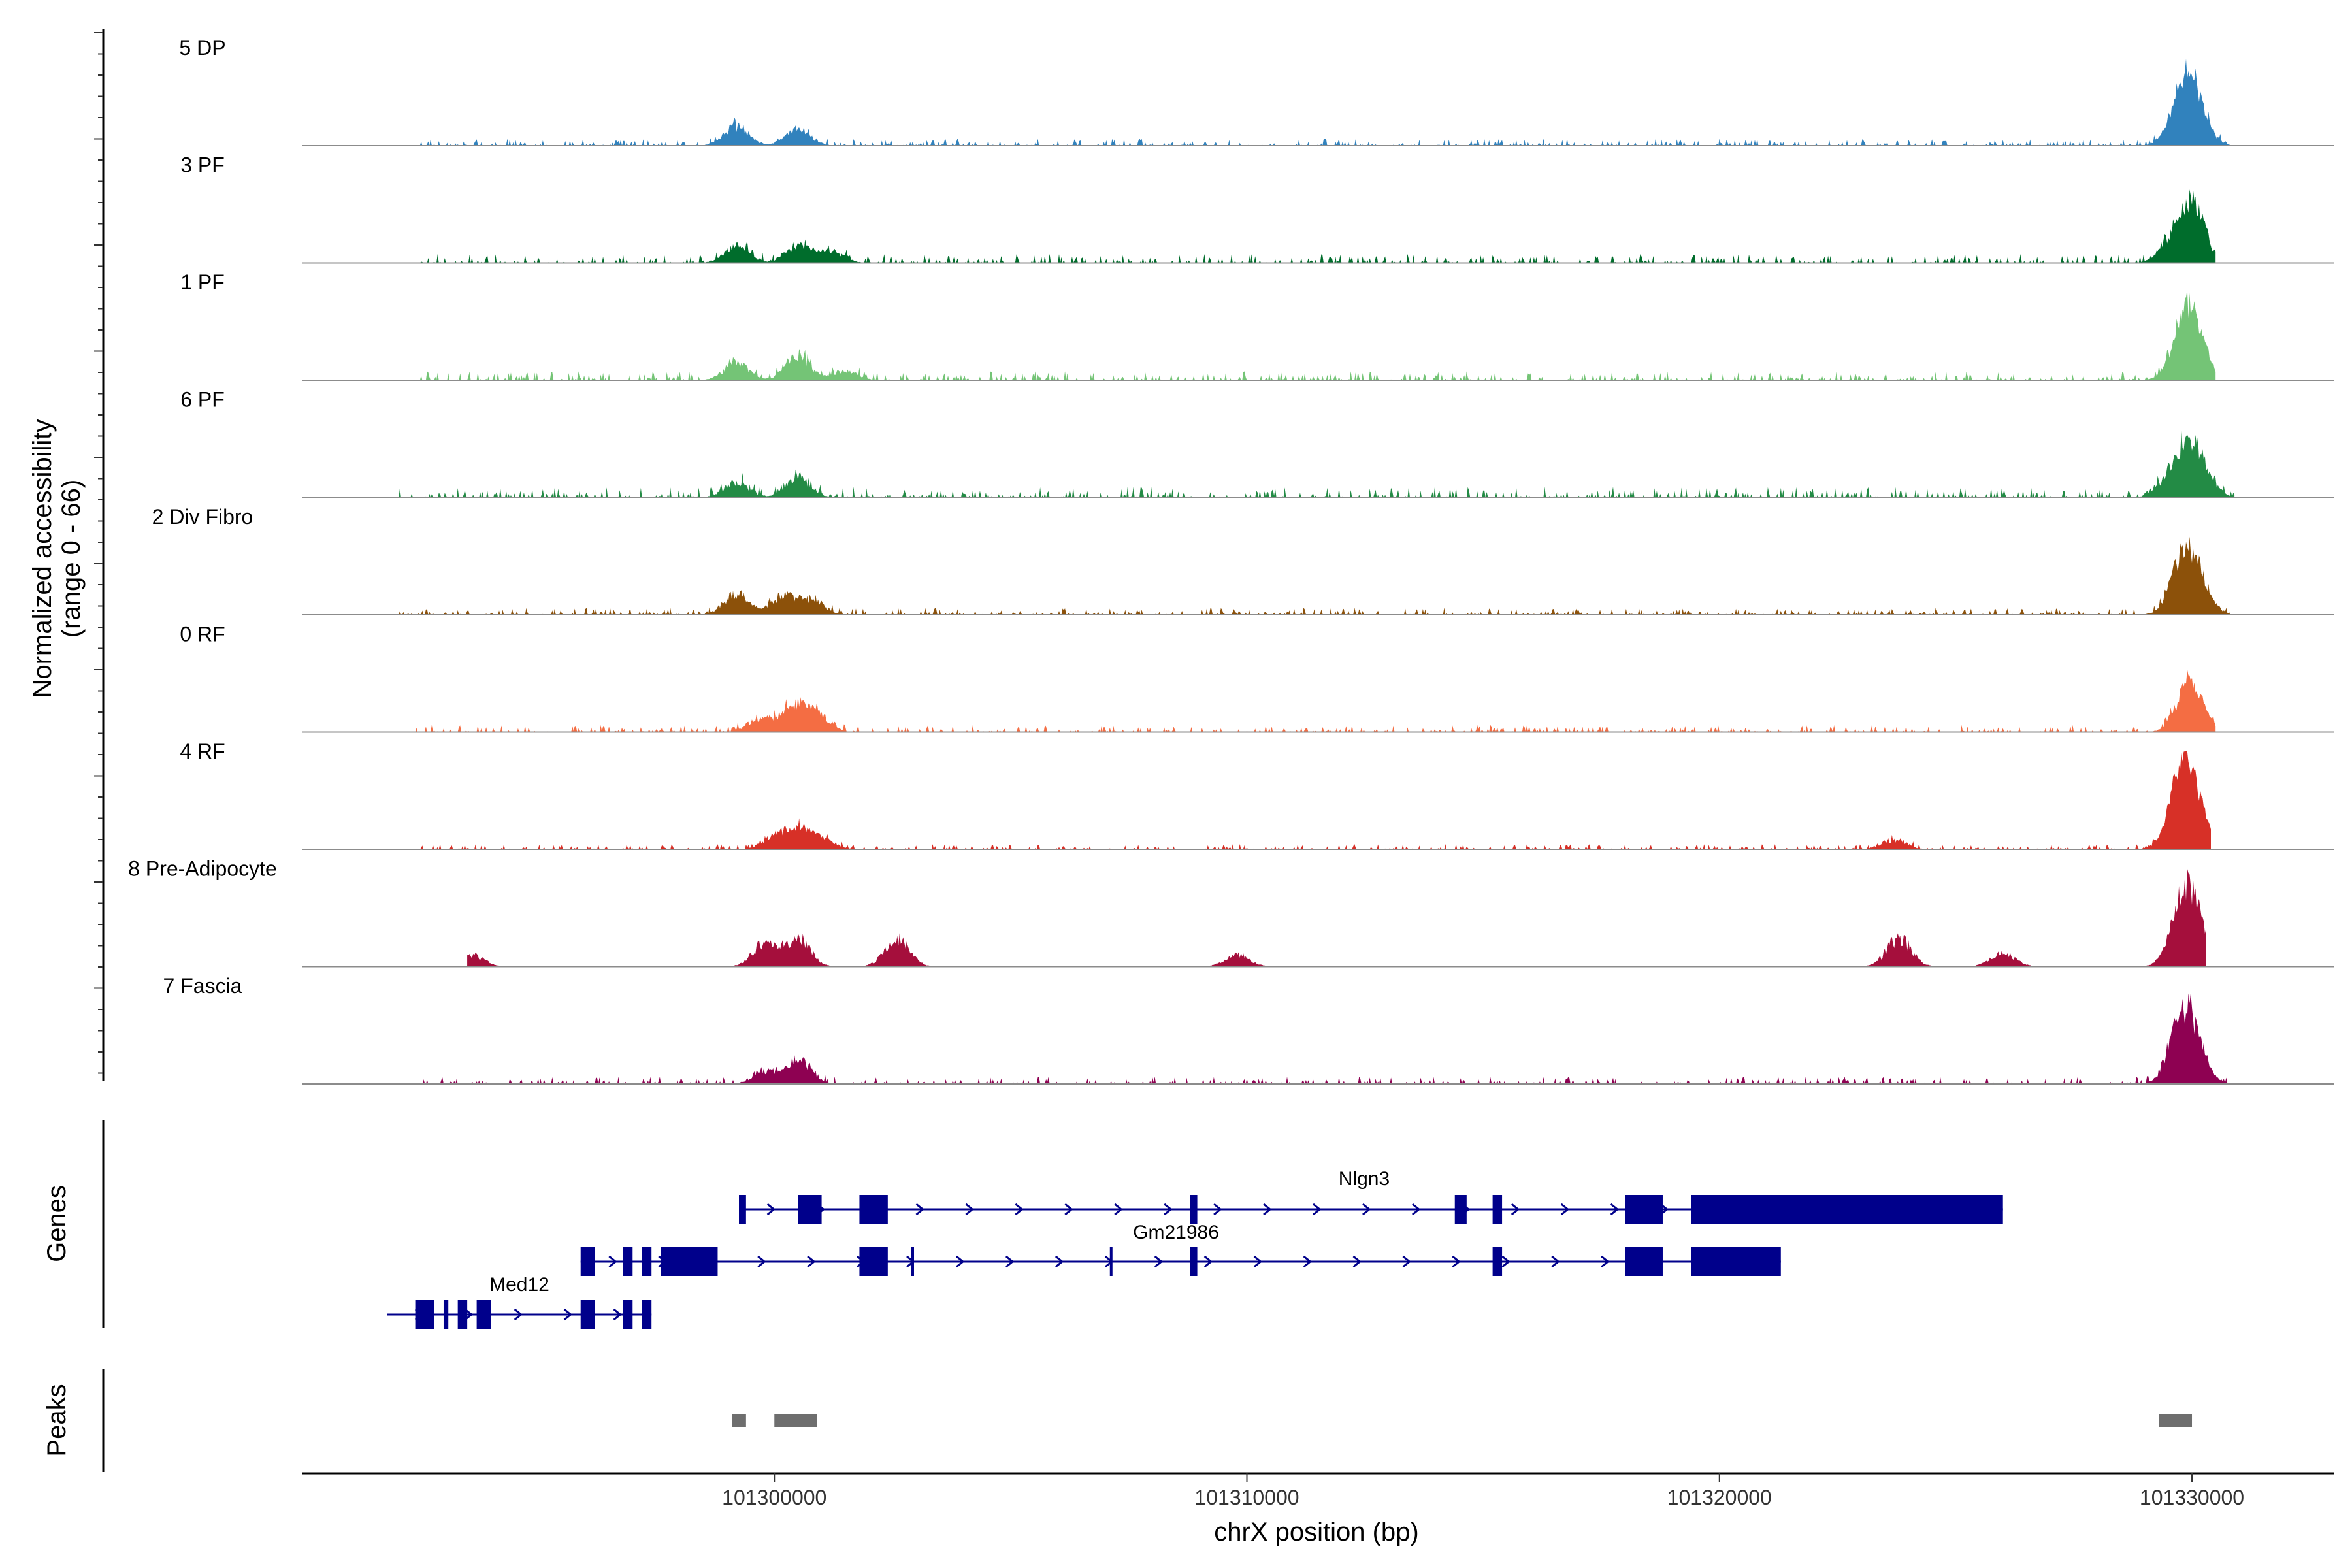 The image size is (2352, 1568). Describe the element at coordinates (1462, 1420) in the screenshot. I see `peak-track` at that location.